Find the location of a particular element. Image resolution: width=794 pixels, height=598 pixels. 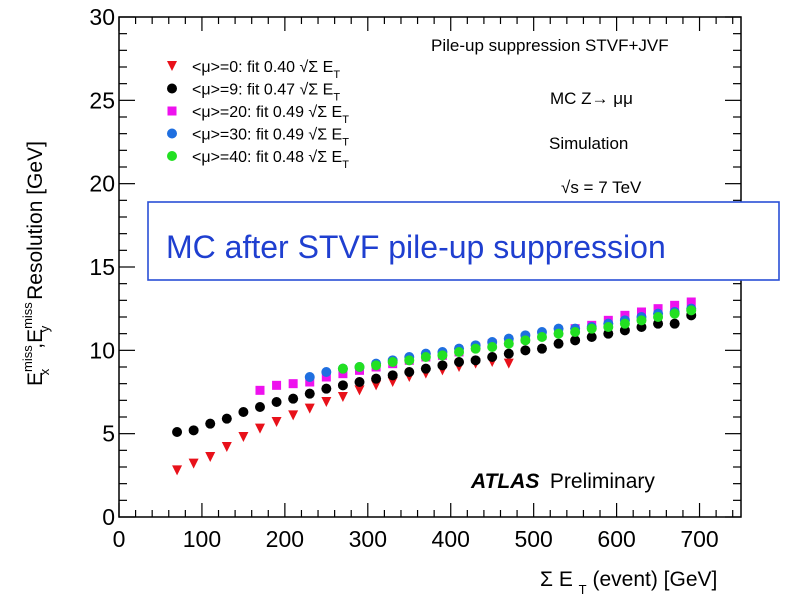

annotation-box is located at coordinates (463, 241).